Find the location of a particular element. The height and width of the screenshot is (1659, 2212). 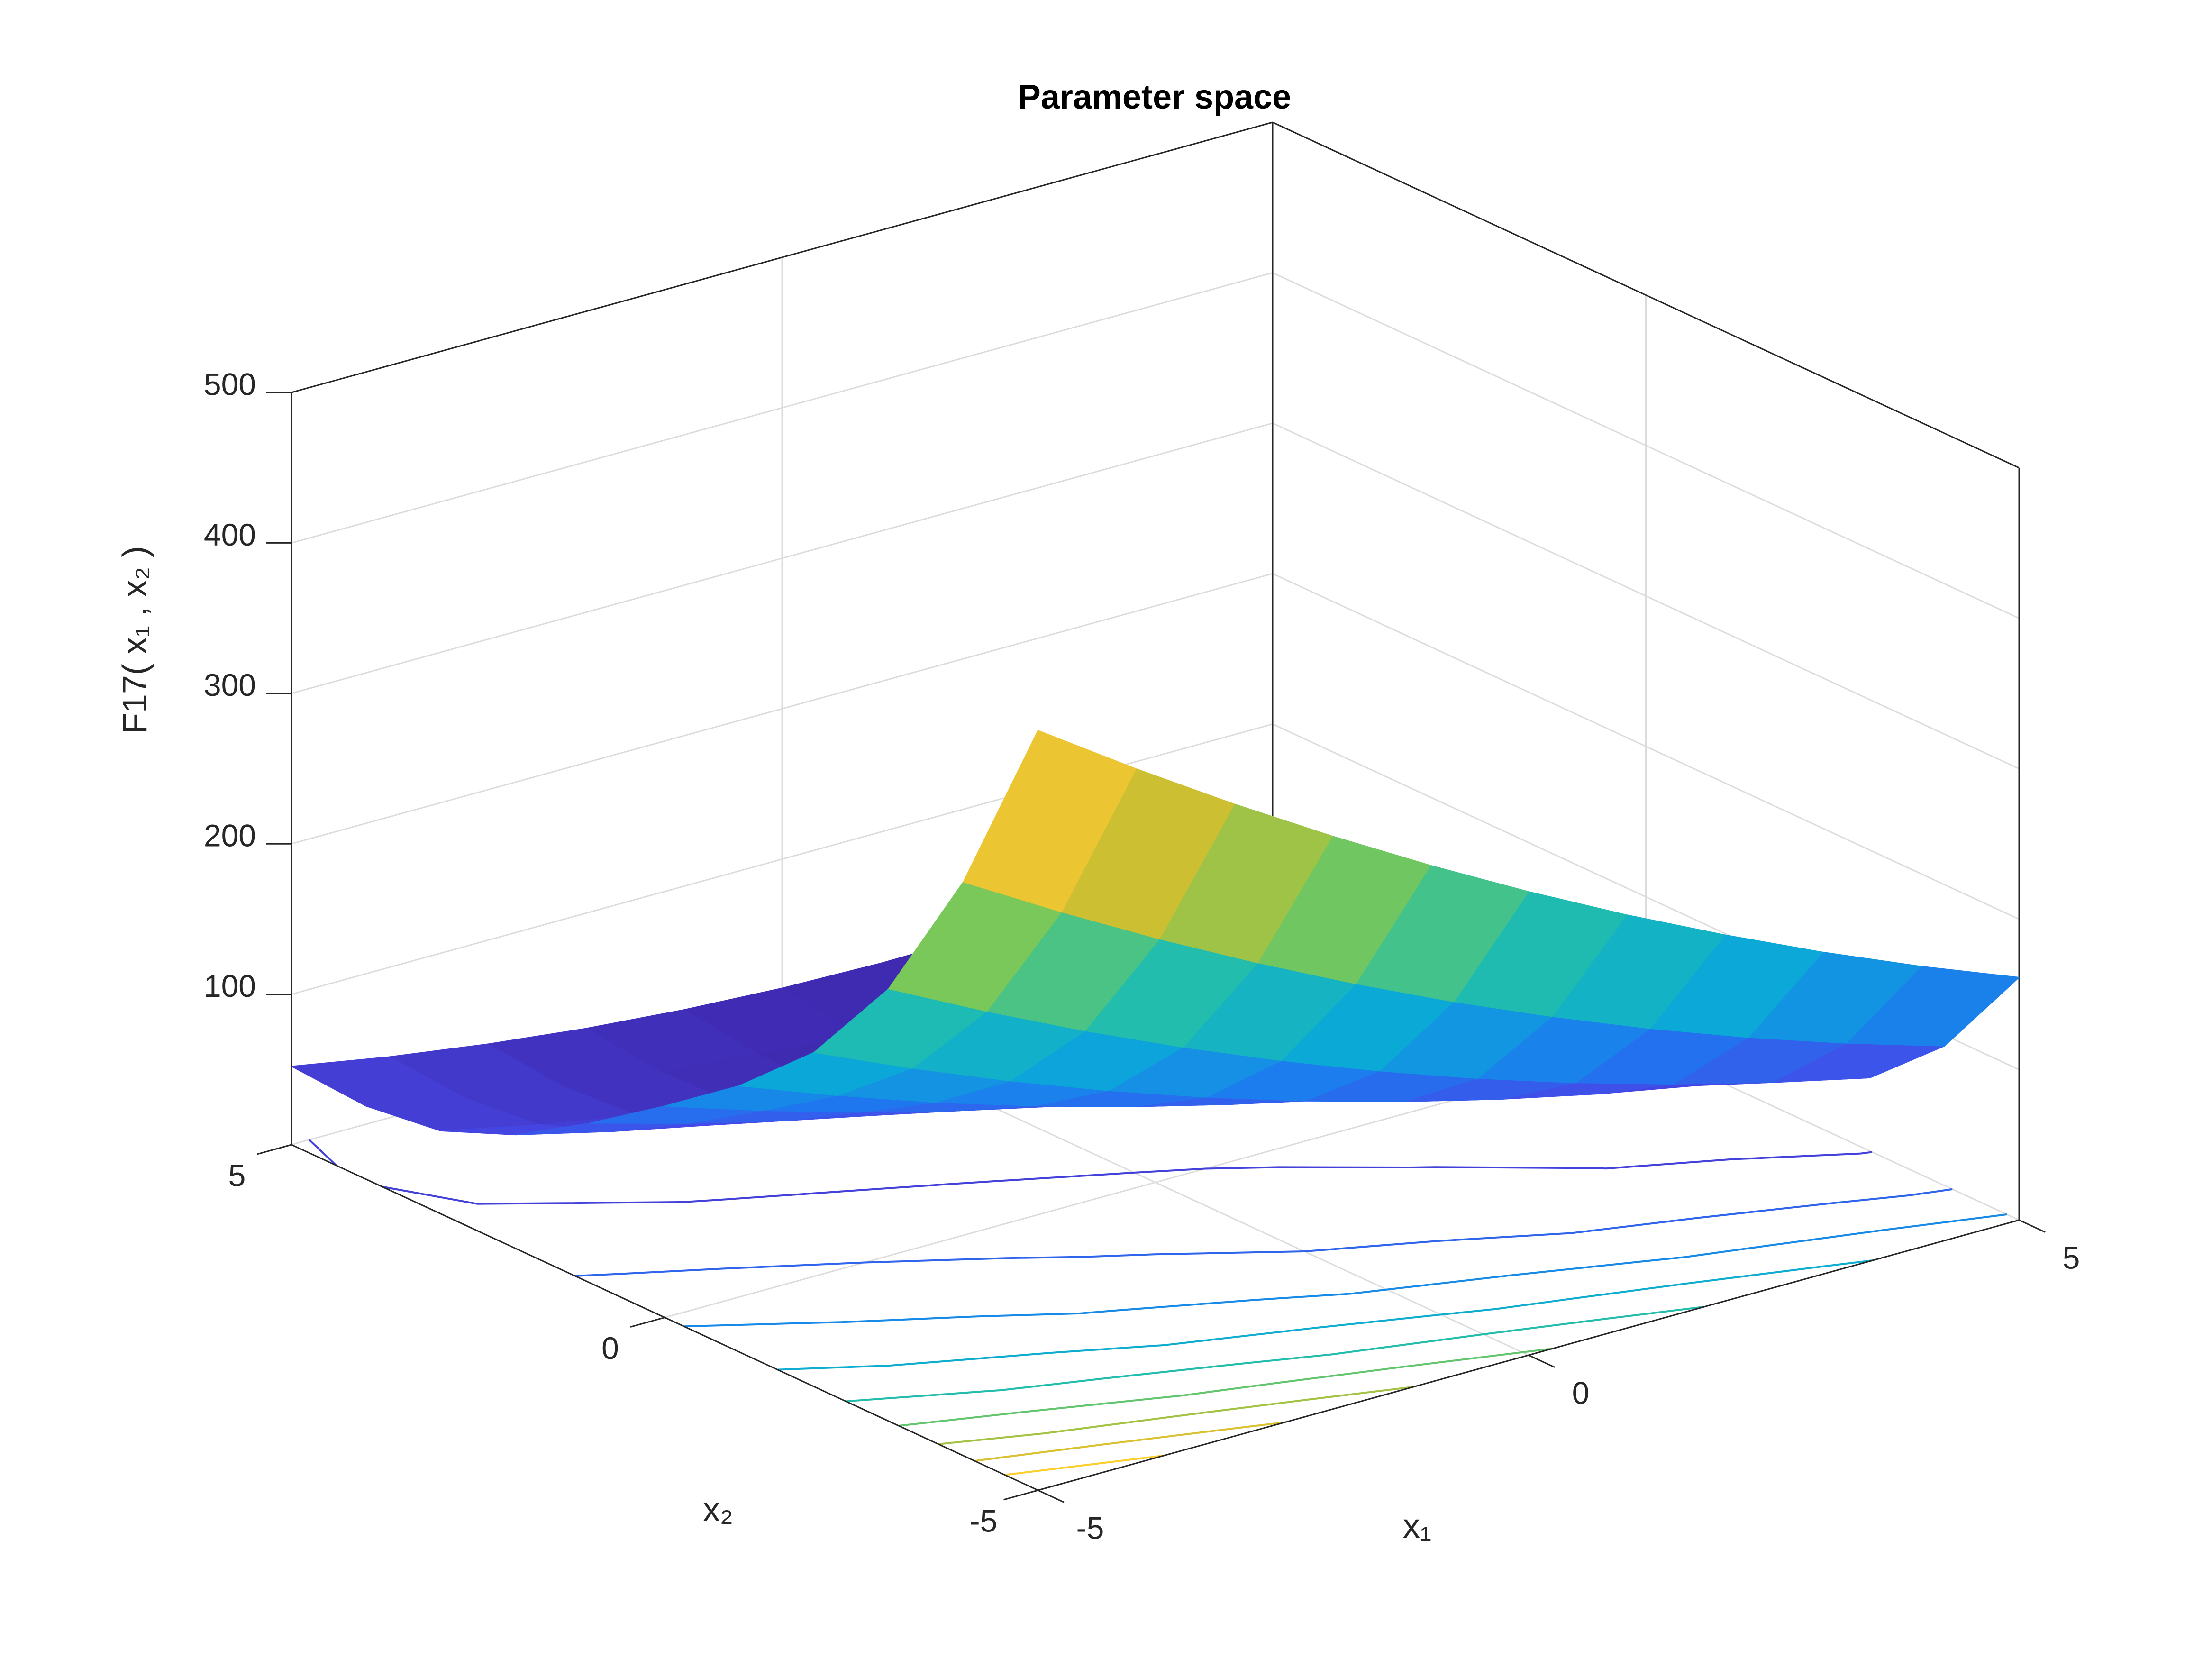

surface-cell is located at coordinates (1050, 821).